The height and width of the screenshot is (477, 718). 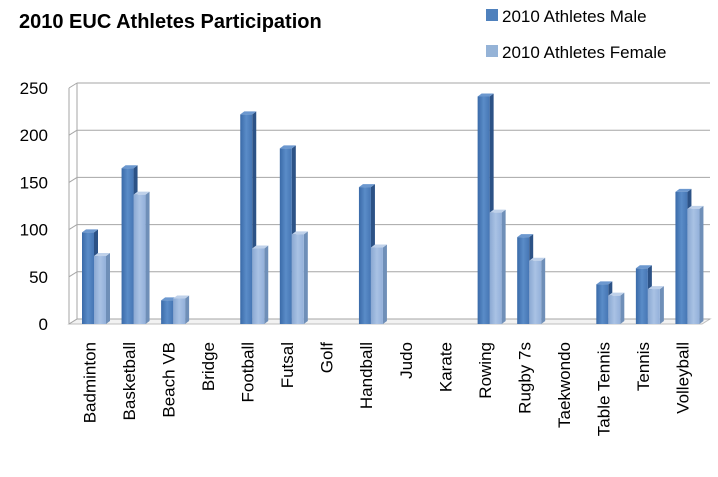 What do you see at coordinates (564, 385) in the screenshot?
I see `x-tick-label: Taekwondo` at bounding box center [564, 385].